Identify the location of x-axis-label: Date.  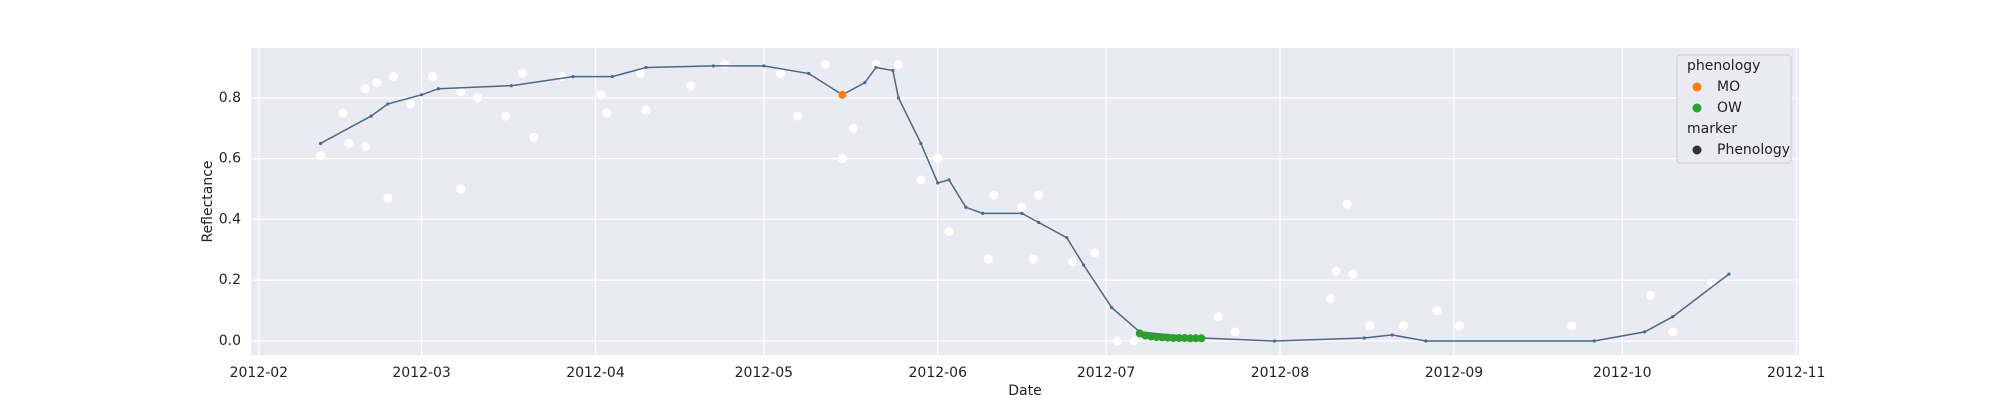
(1024, 391).